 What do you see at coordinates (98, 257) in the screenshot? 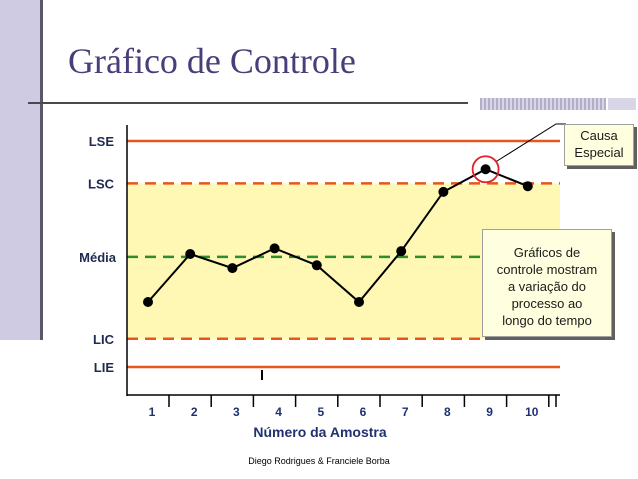
I see `control-label-3: Média` at bounding box center [98, 257].